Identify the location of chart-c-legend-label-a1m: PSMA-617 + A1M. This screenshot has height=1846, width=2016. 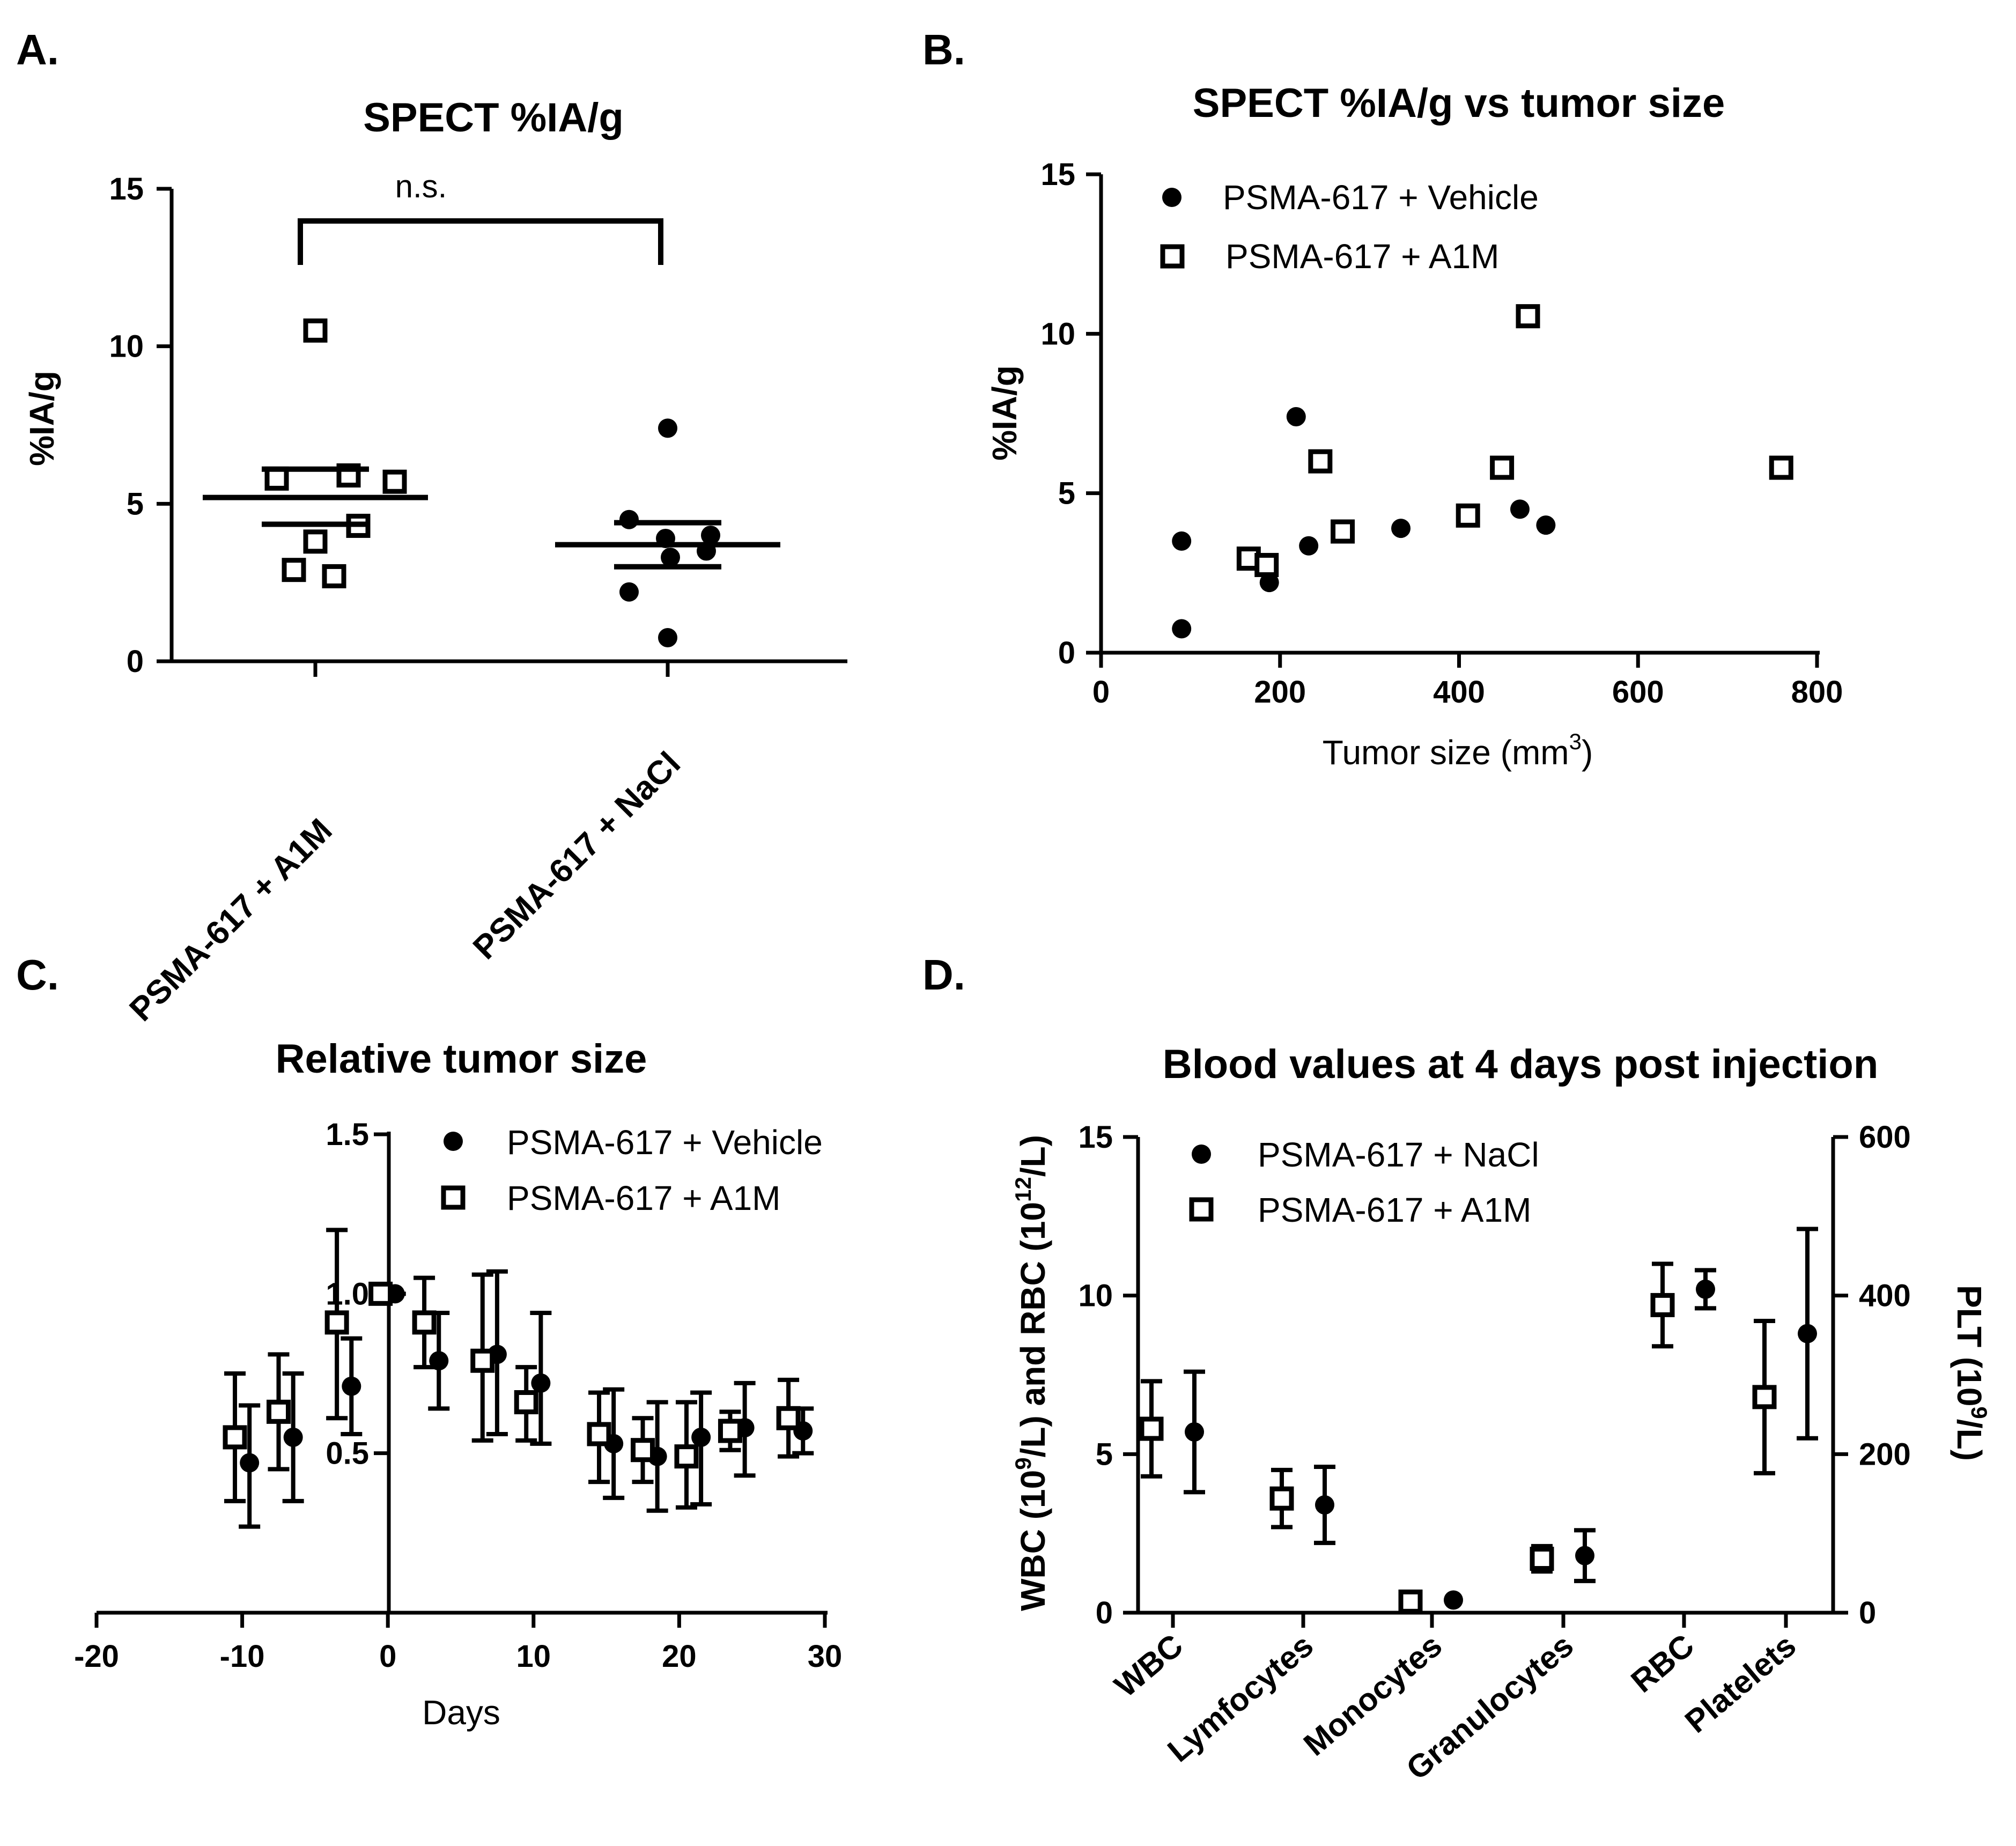
(643, 1198).